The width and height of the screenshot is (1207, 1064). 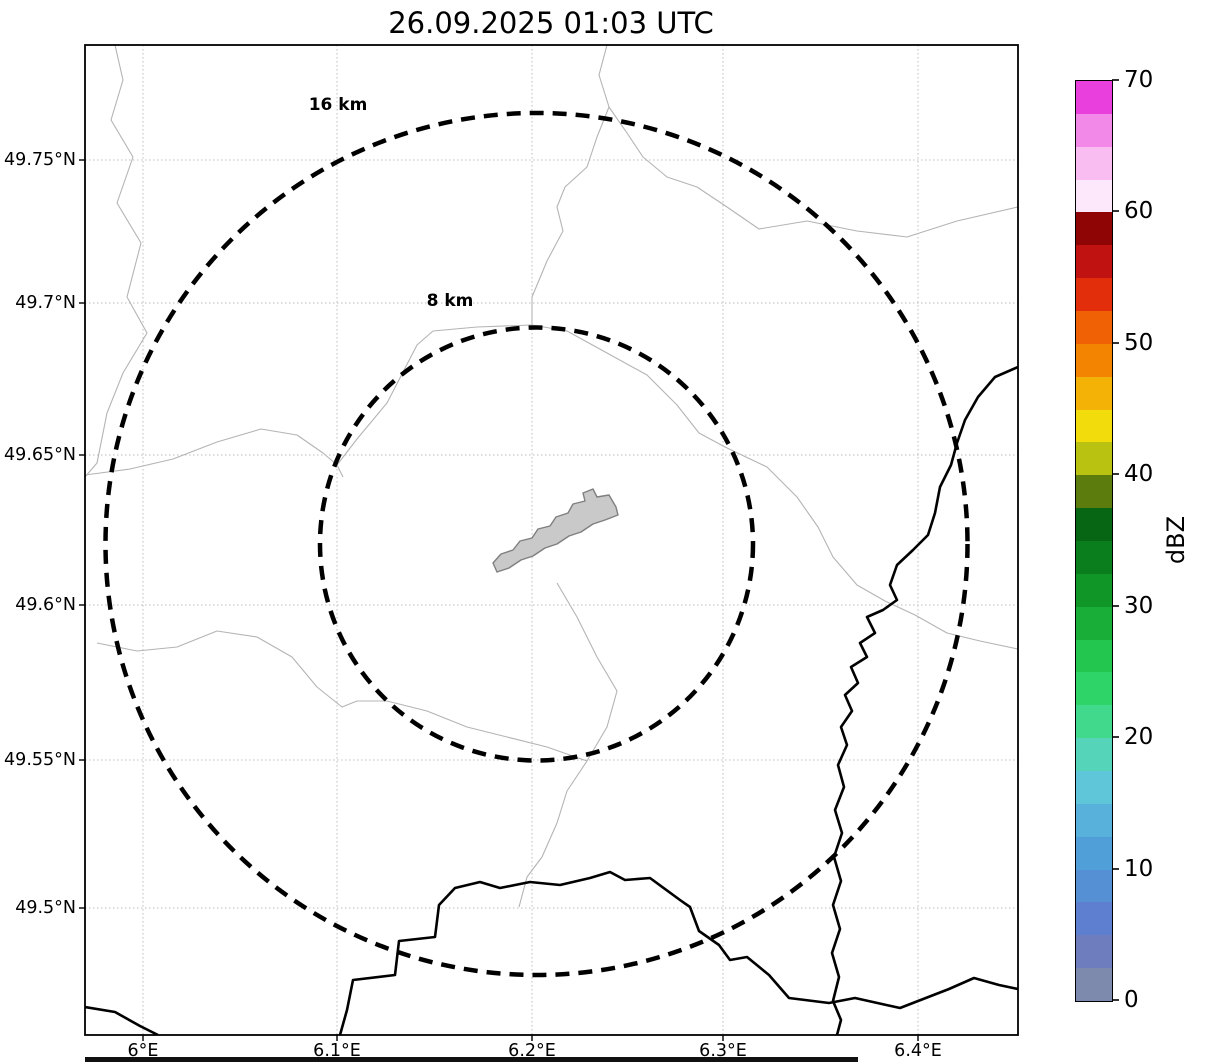 What do you see at coordinates (471, 1059) in the screenshot?
I see `animation-progress-bar` at bounding box center [471, 1059].